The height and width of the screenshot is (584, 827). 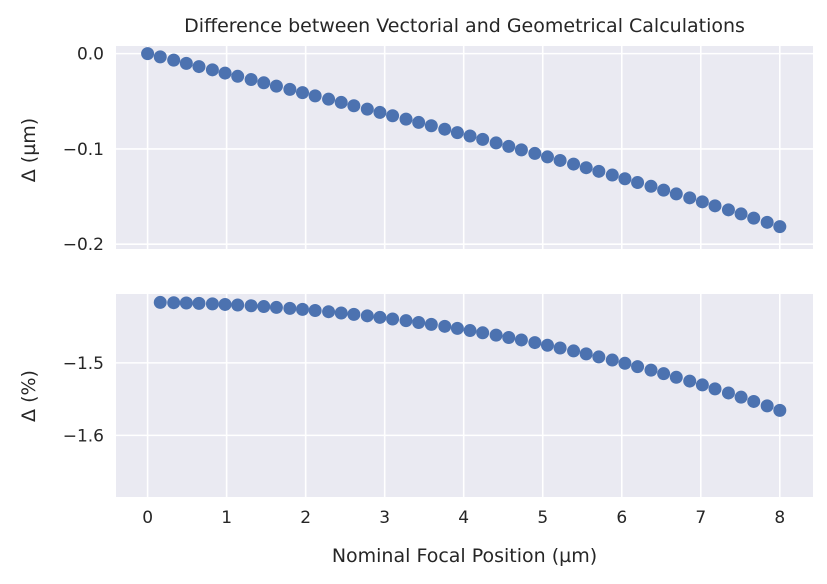 What do you see at coordinates (779, 518) in the screenshot?
I see `x-tick-label: 8` at bounding box center [779, 518].